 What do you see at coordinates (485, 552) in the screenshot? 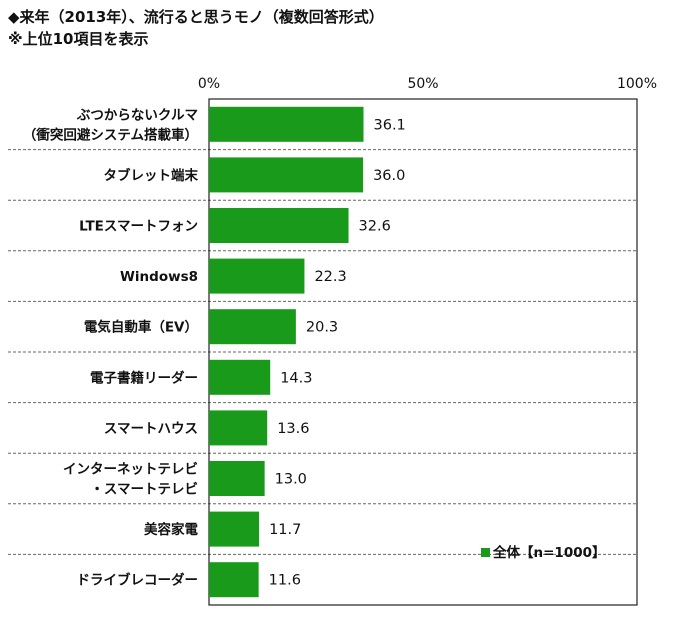
I see `legend-swatch` at bounding box center [485, 552].